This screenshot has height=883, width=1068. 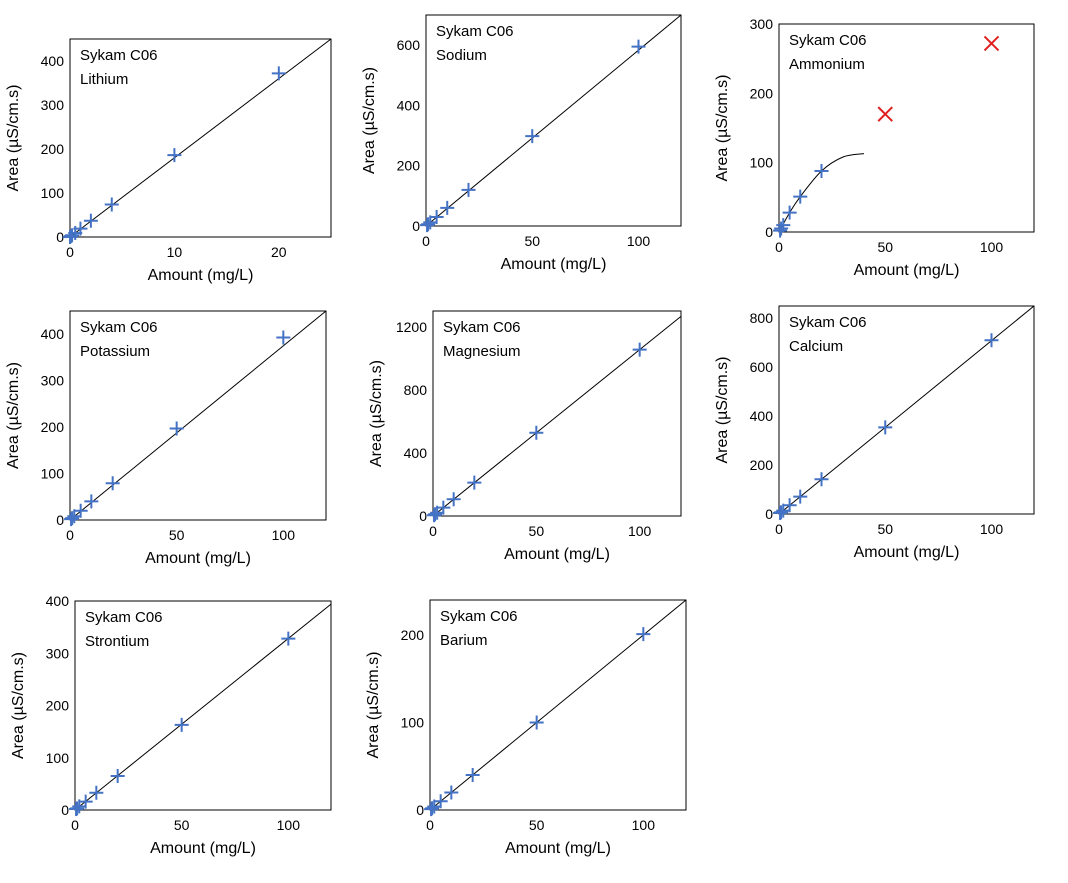 What do you see at coordinates (461, 55) in the screenshot?
I see `analyte-label: Sodium` at bounding box center [461, 55].